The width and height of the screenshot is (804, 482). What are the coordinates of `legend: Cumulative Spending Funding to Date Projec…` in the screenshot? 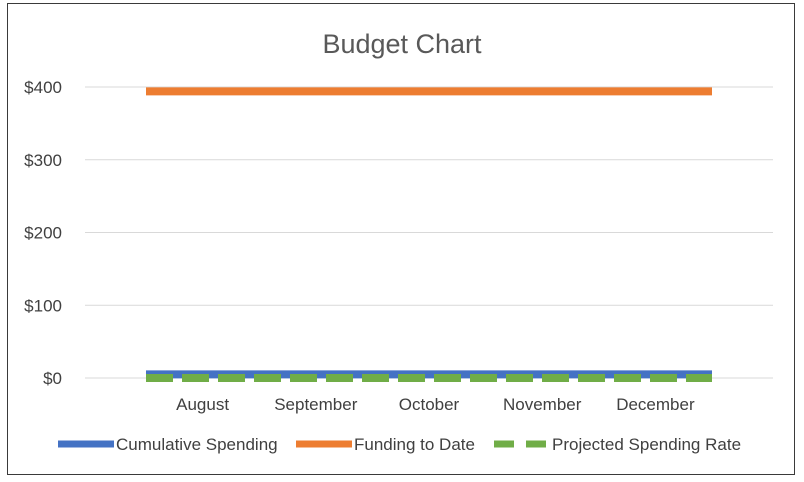 It's located at (399, 444).